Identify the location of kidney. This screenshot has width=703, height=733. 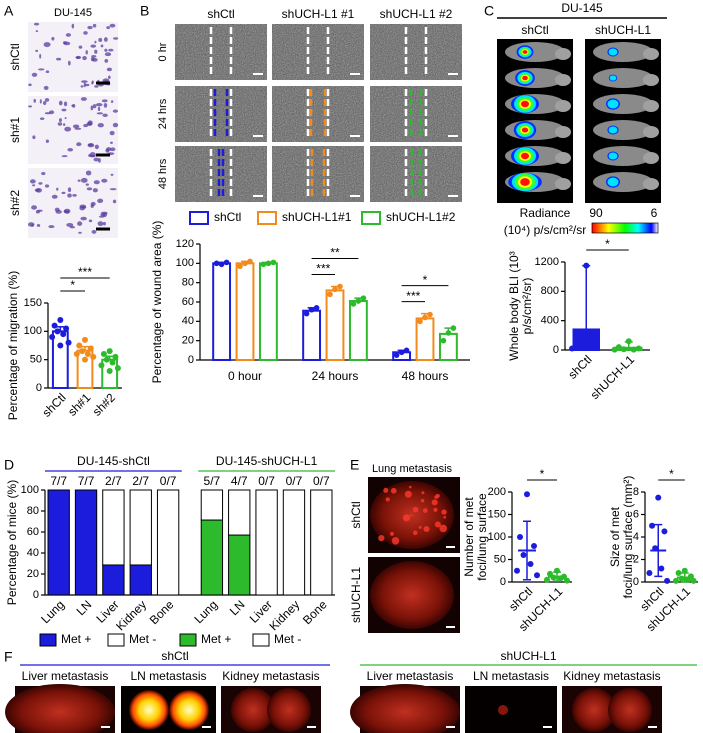
(253, 710).